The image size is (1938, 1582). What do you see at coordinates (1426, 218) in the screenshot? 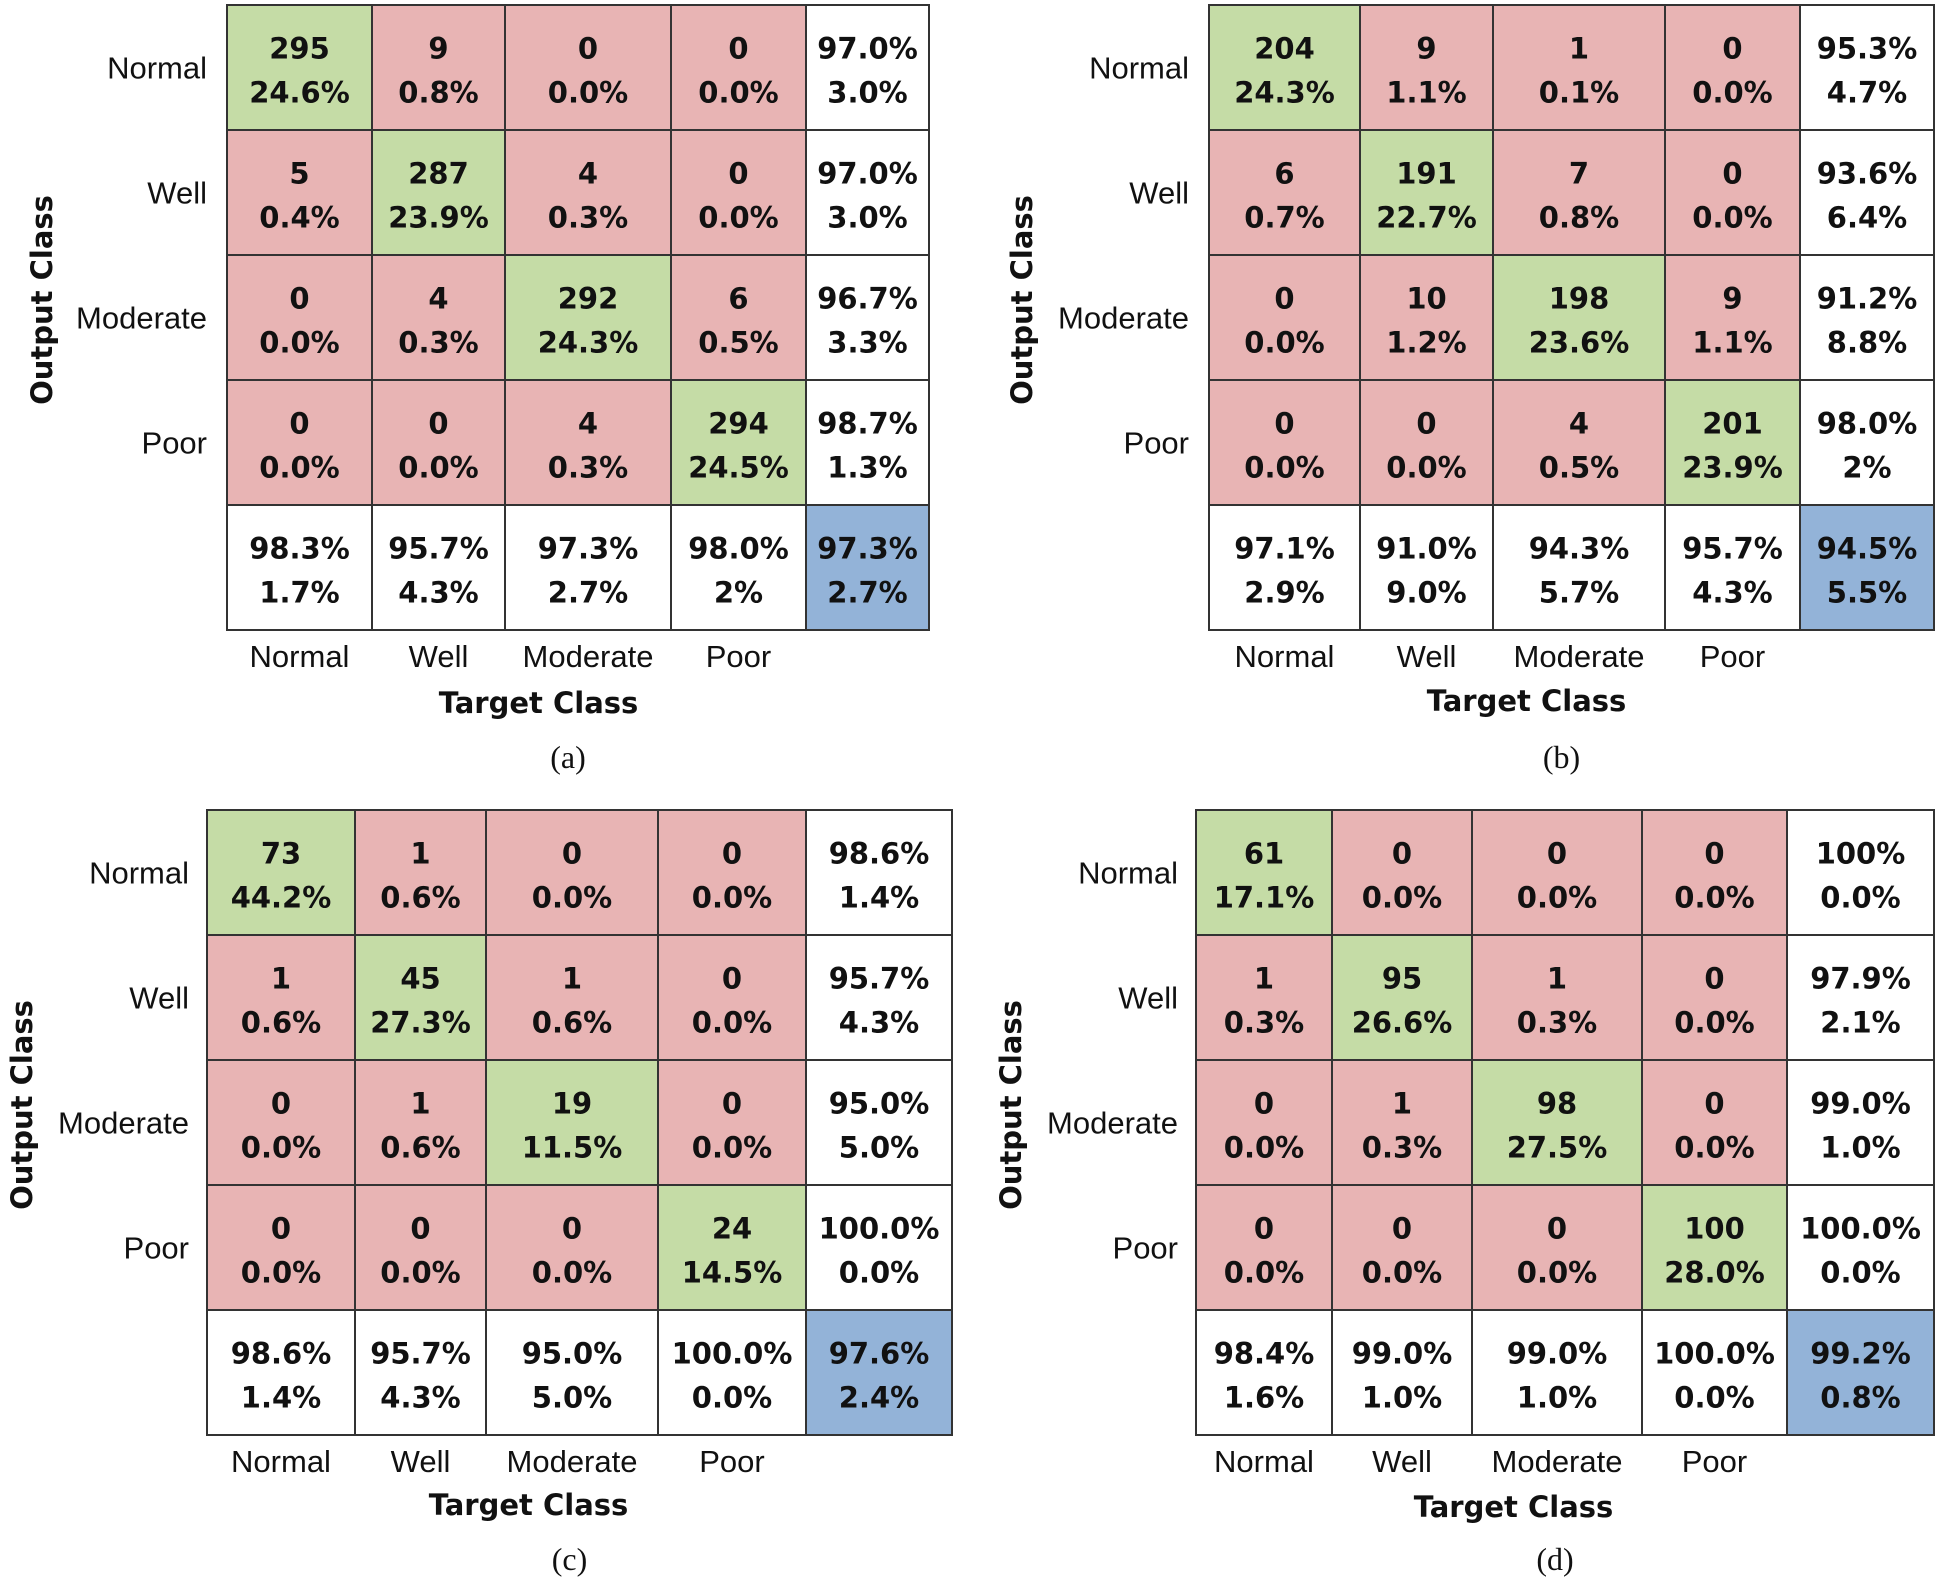
I see `cell-percent-label: 22.7%` at bounding box center [1426, 218].